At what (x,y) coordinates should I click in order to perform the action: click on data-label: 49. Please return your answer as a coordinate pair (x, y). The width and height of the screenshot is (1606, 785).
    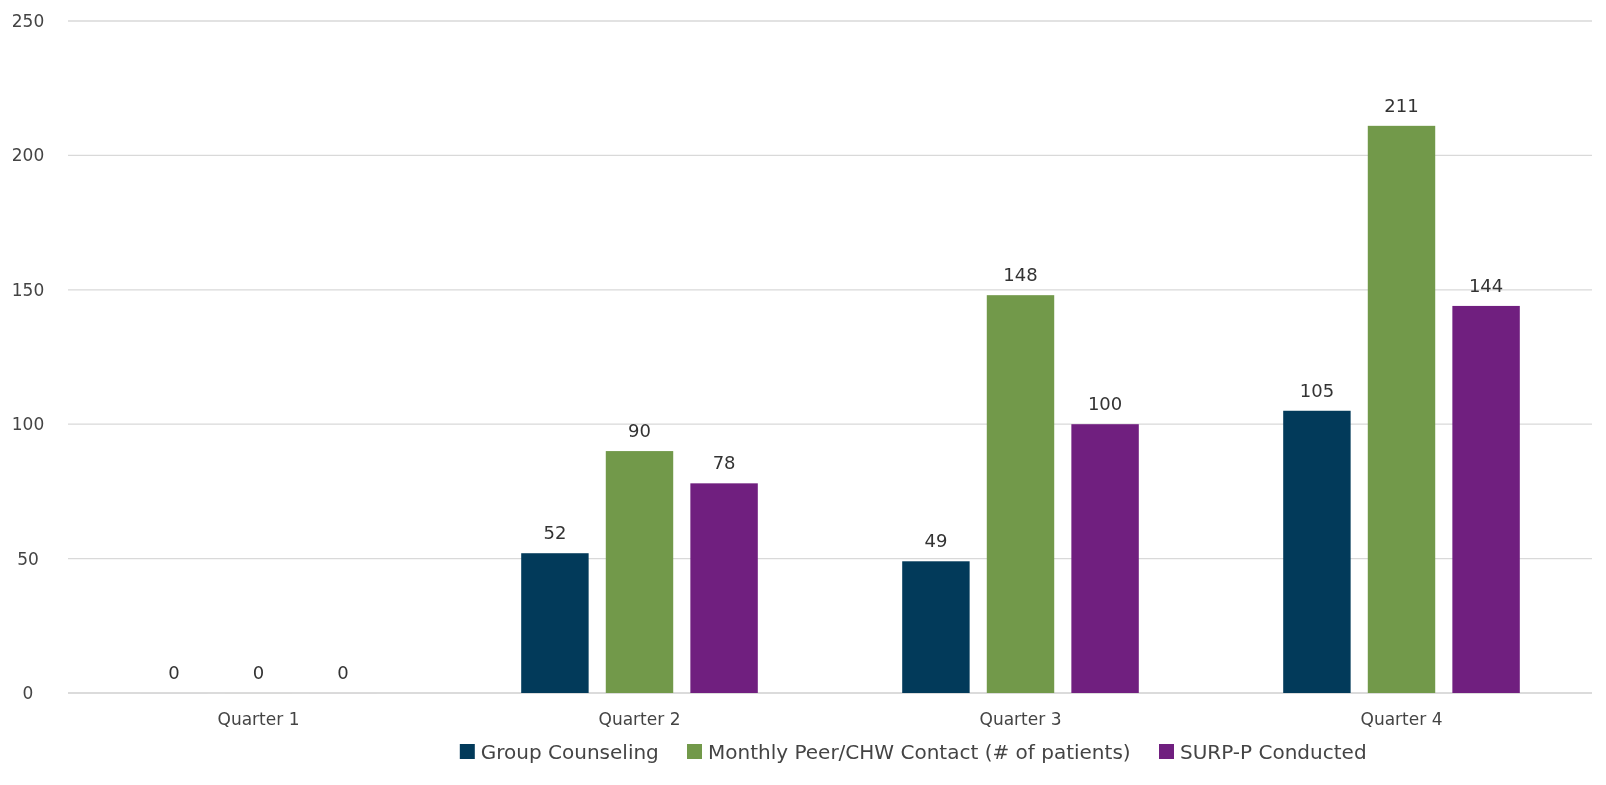
    Looking at the image, I should click on (936, 541).